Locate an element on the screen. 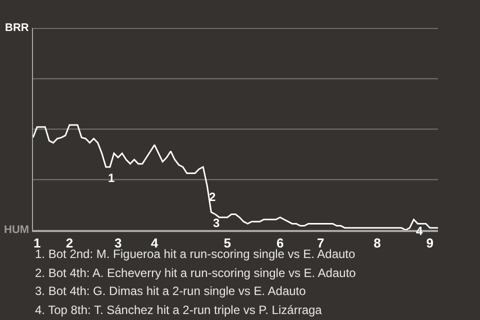 The width and height of the screenshot is (480, 320). text: 4. Top 8th: T. Sánchez hit a 2-run triple vs P. Lizárraga is located at coordinates (178, 310).